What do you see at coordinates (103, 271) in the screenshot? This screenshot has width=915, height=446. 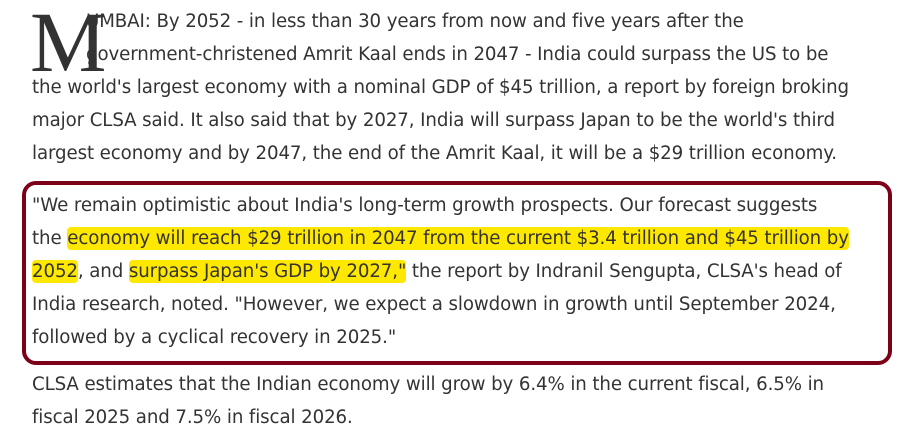 I see `quote-text: , and` at bounding box center [103, 271].